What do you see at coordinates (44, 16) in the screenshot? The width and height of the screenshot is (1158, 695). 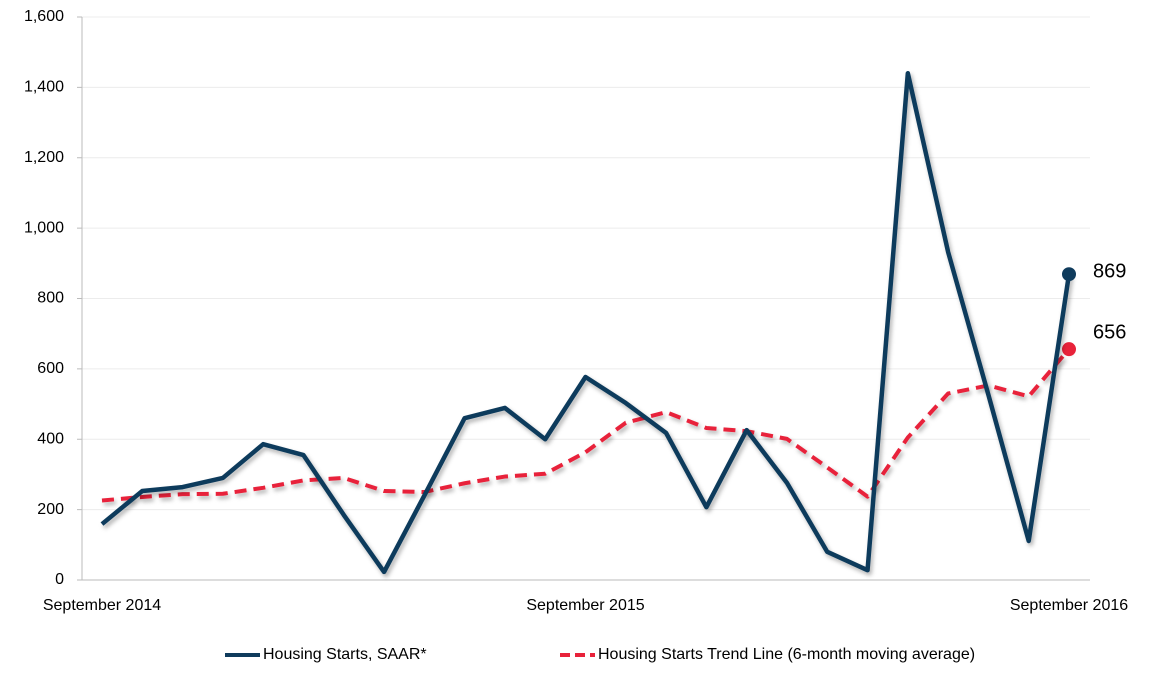 I see `y-tick-label: 1,600` at bounding box center [44, 16].